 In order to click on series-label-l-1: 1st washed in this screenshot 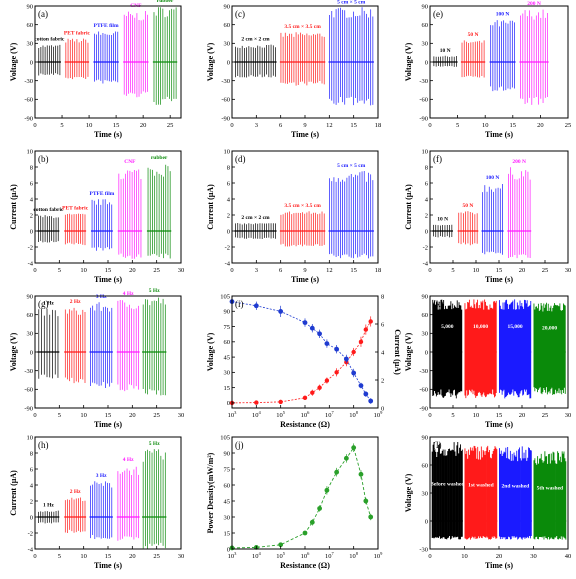, I will do `click(481, 486)`.